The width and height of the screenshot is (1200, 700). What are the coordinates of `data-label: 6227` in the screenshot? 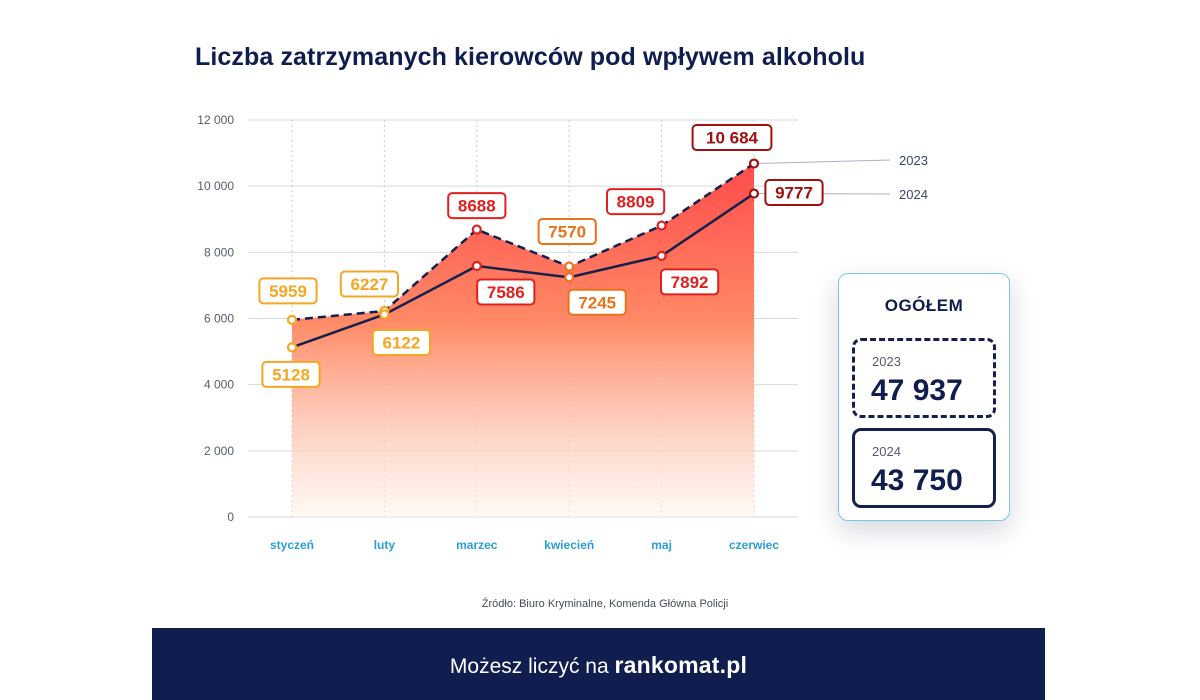 It's located at (369, 284).